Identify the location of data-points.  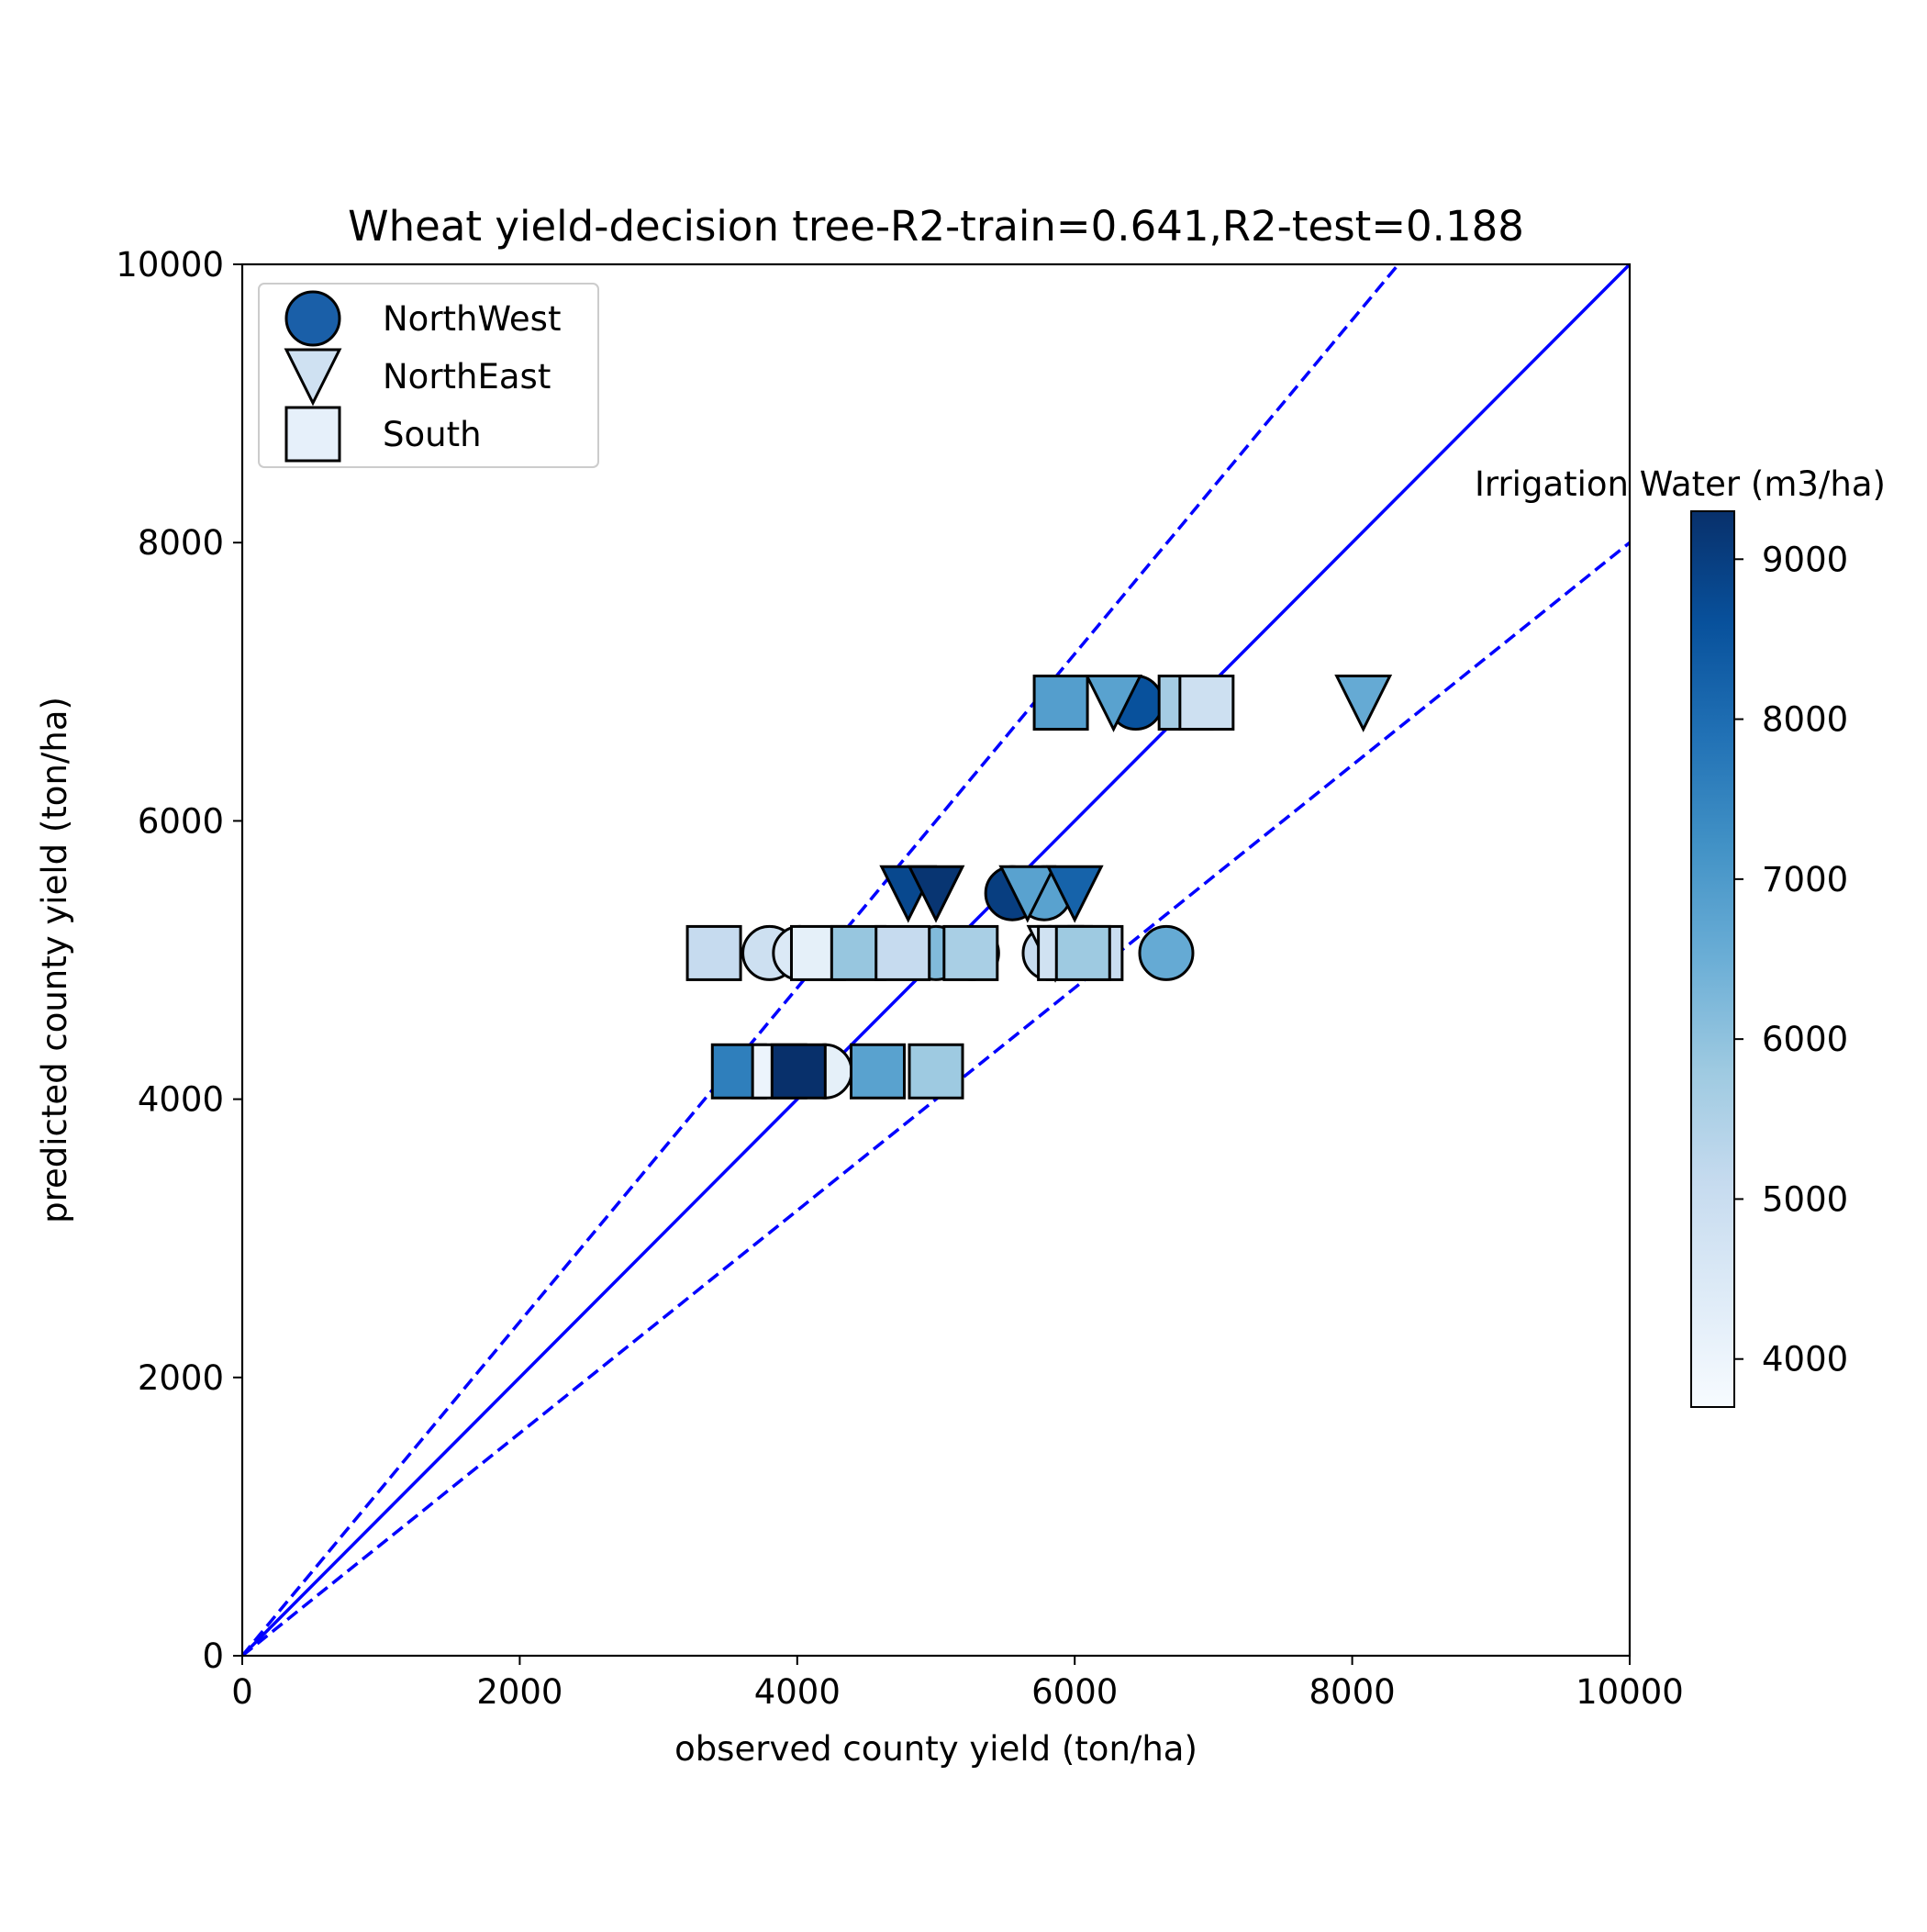
(1039, 887).